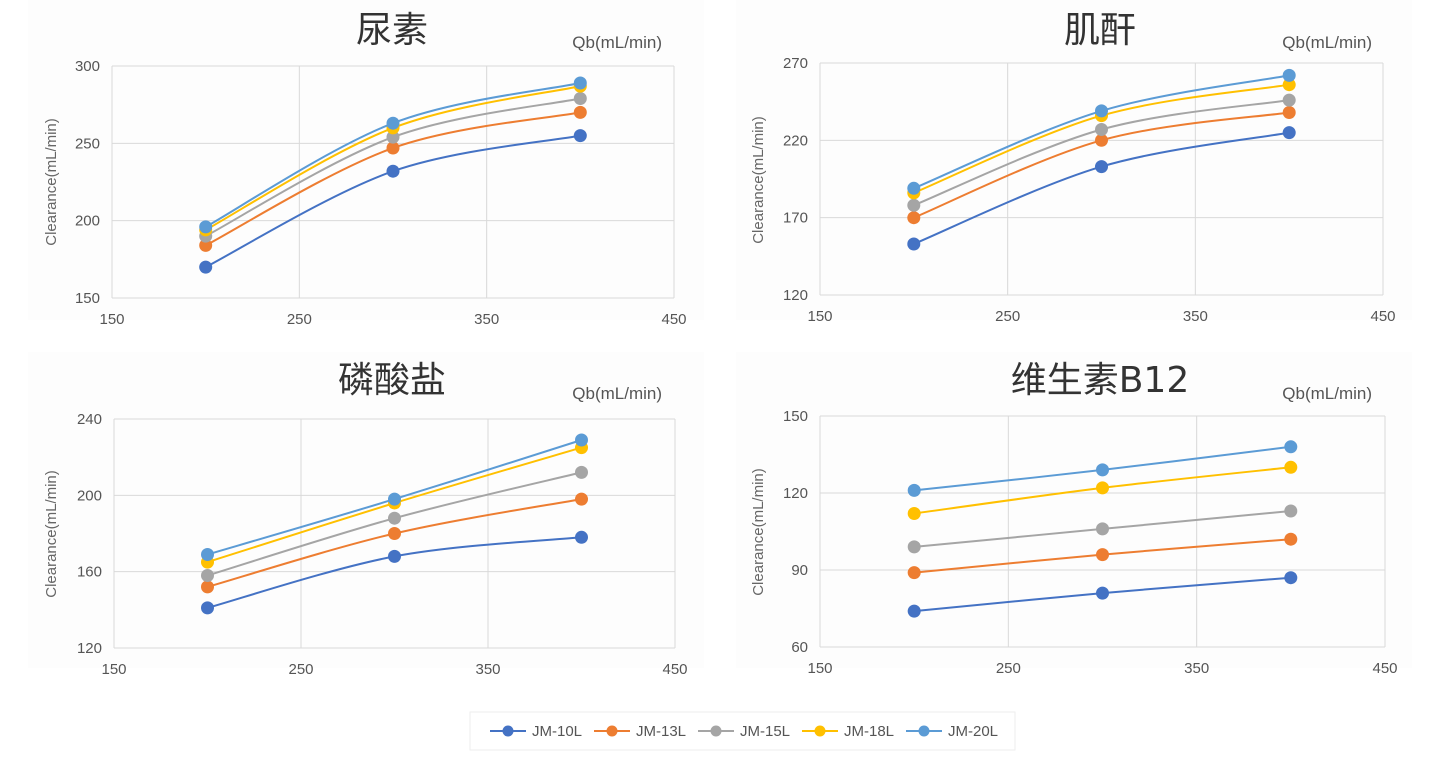 This screenshot has height=770, width=1440. I want to click on y-tick-label: 300, so click(87, 66).